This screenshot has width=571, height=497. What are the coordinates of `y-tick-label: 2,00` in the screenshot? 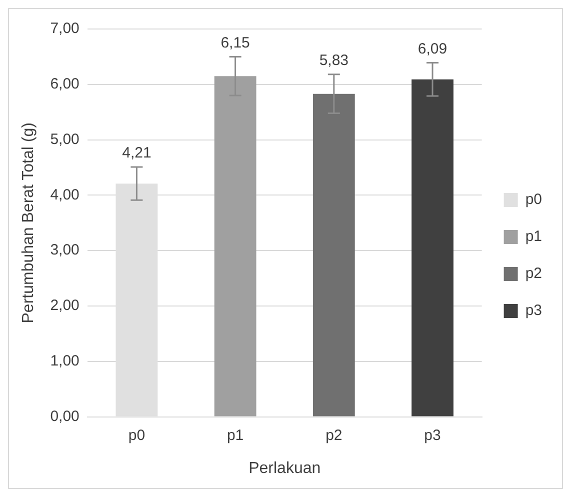 It's located at (65, 305).